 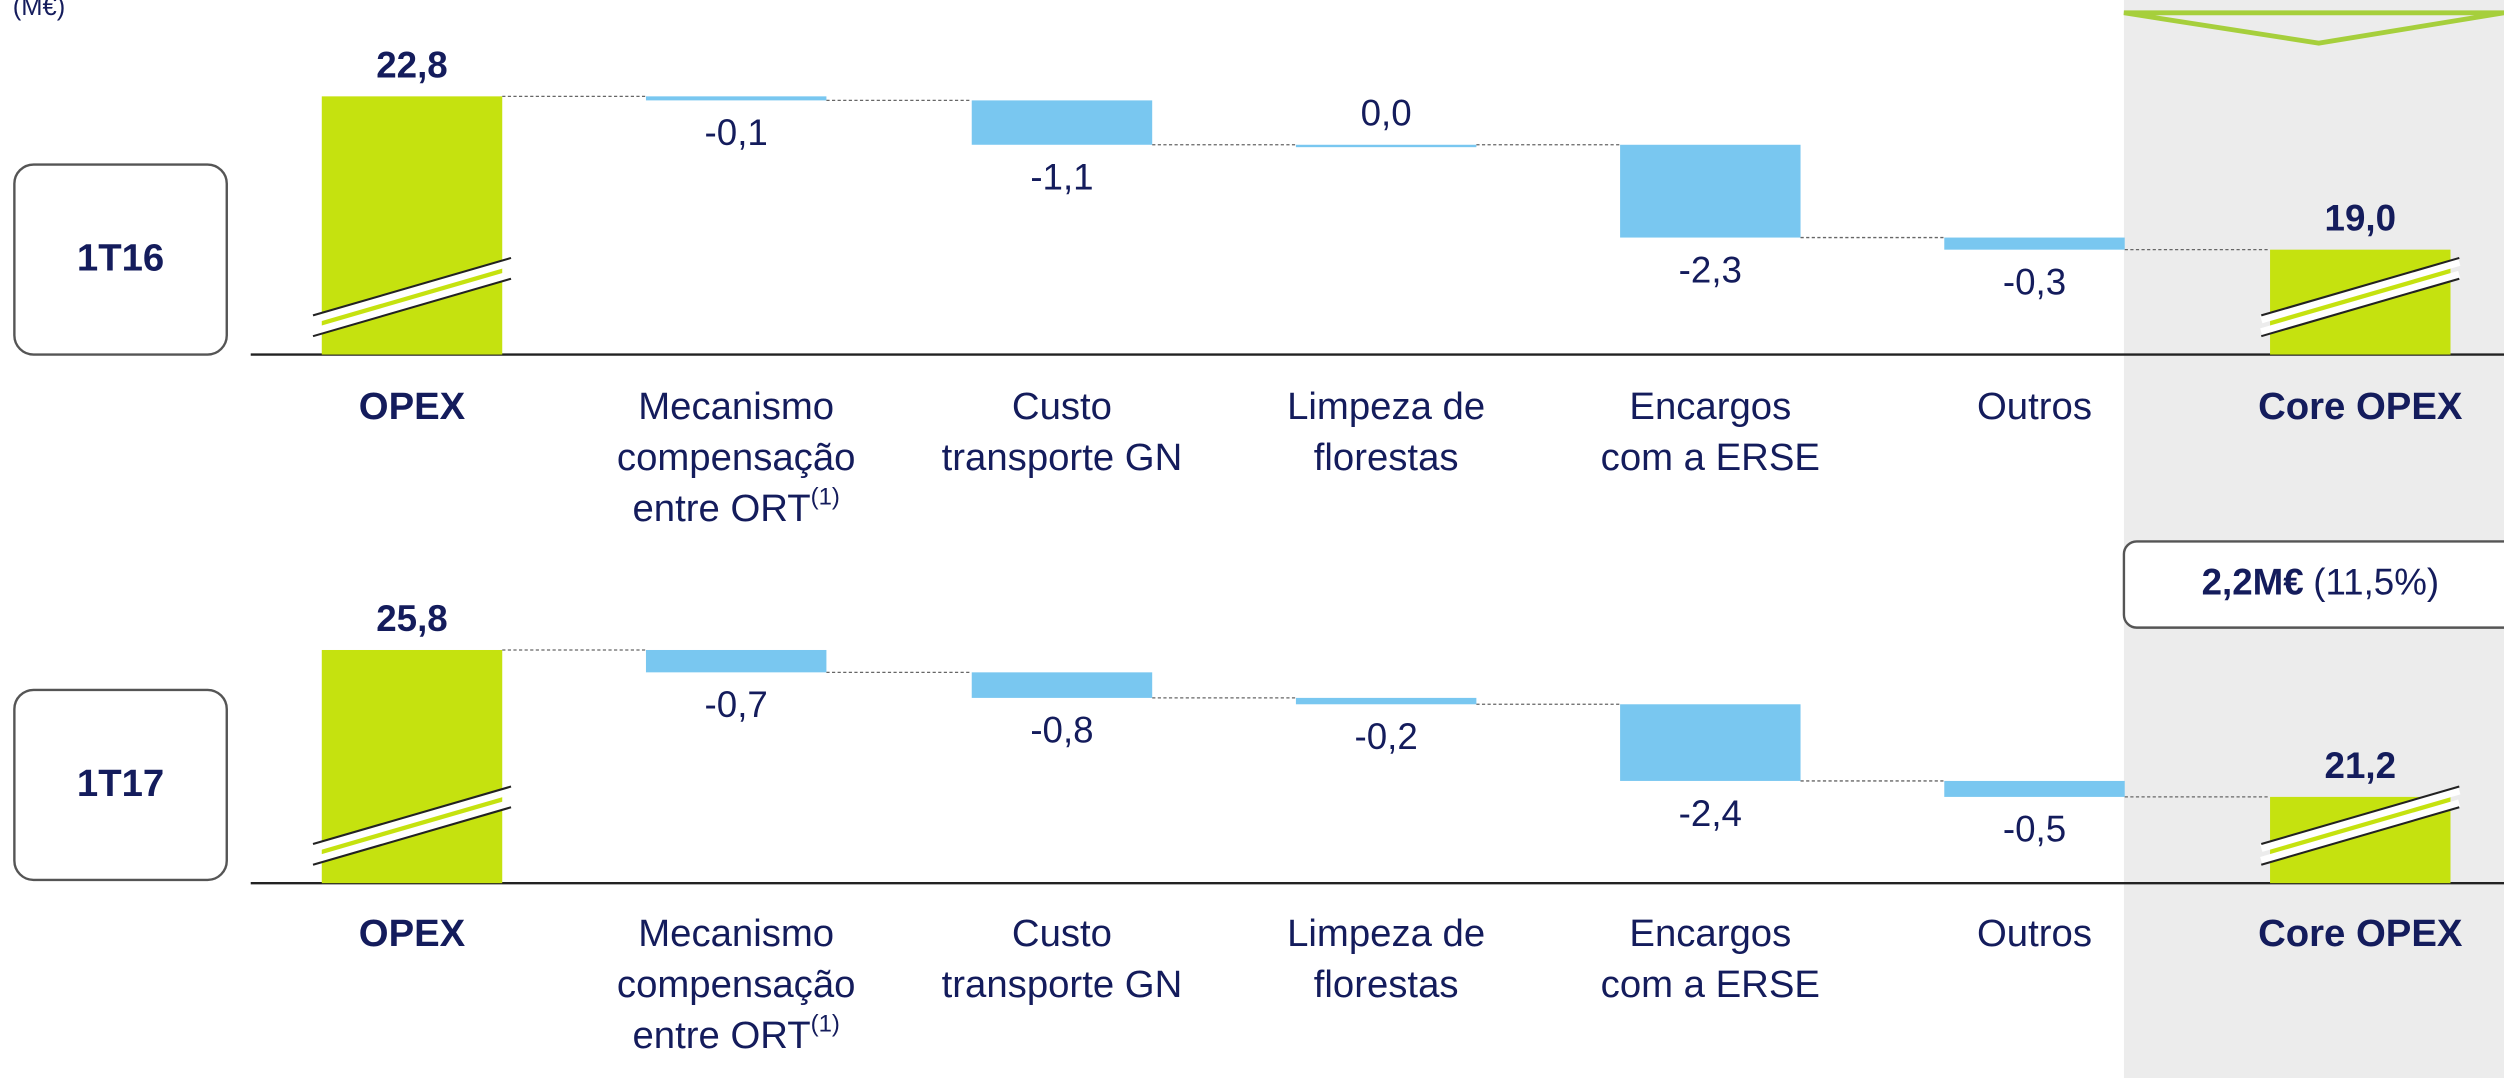 I want to click on highlight-arrow, so click(x=2313, y=28).